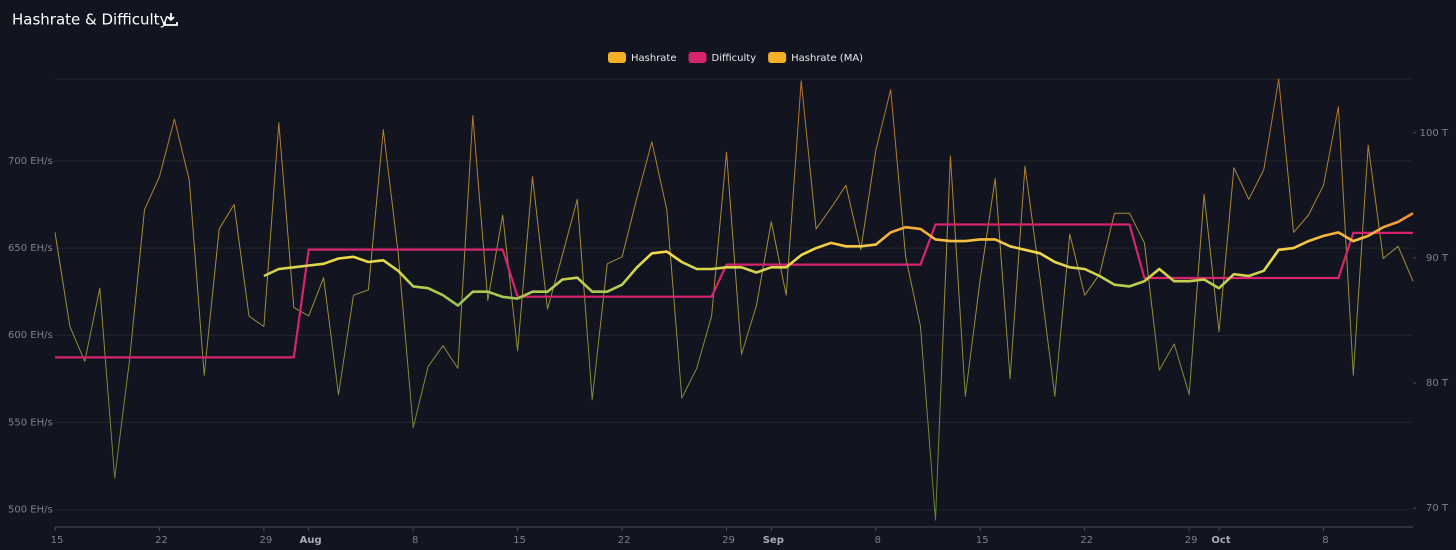 The image size is (1456, 550). What do you see at coordinates (30, 422) in the screenshot?
I see `y-tick-label: 550 EH/s` at bounding box center [30, 422].